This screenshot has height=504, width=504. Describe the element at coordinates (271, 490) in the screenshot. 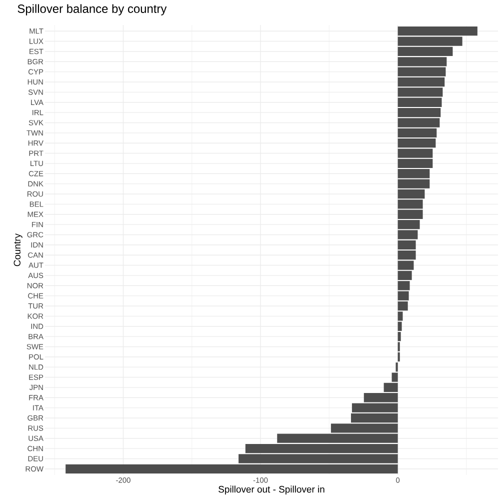

I see `x-axis-title: Spillover out - Spillover in` at that location.